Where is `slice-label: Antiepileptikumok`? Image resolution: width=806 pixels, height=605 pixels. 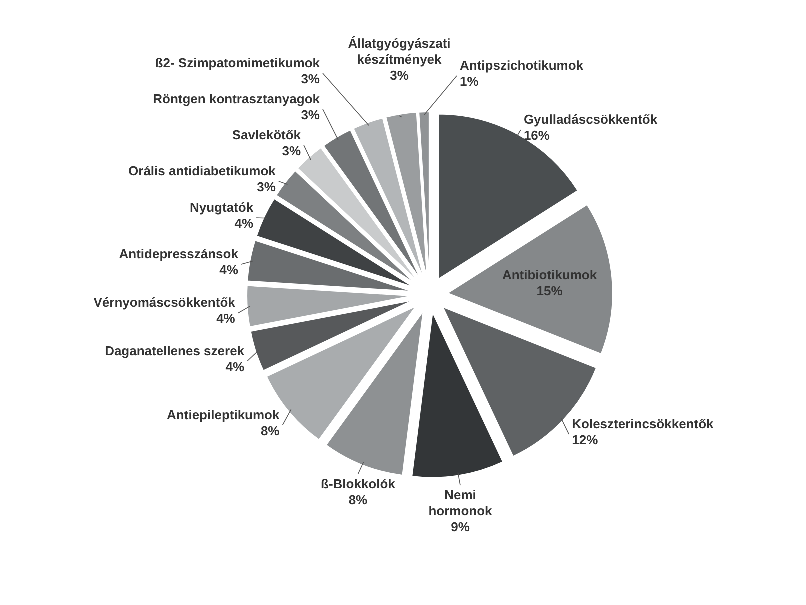
slice-label: Antiepileptikumok is located at coordinates (224, 414).